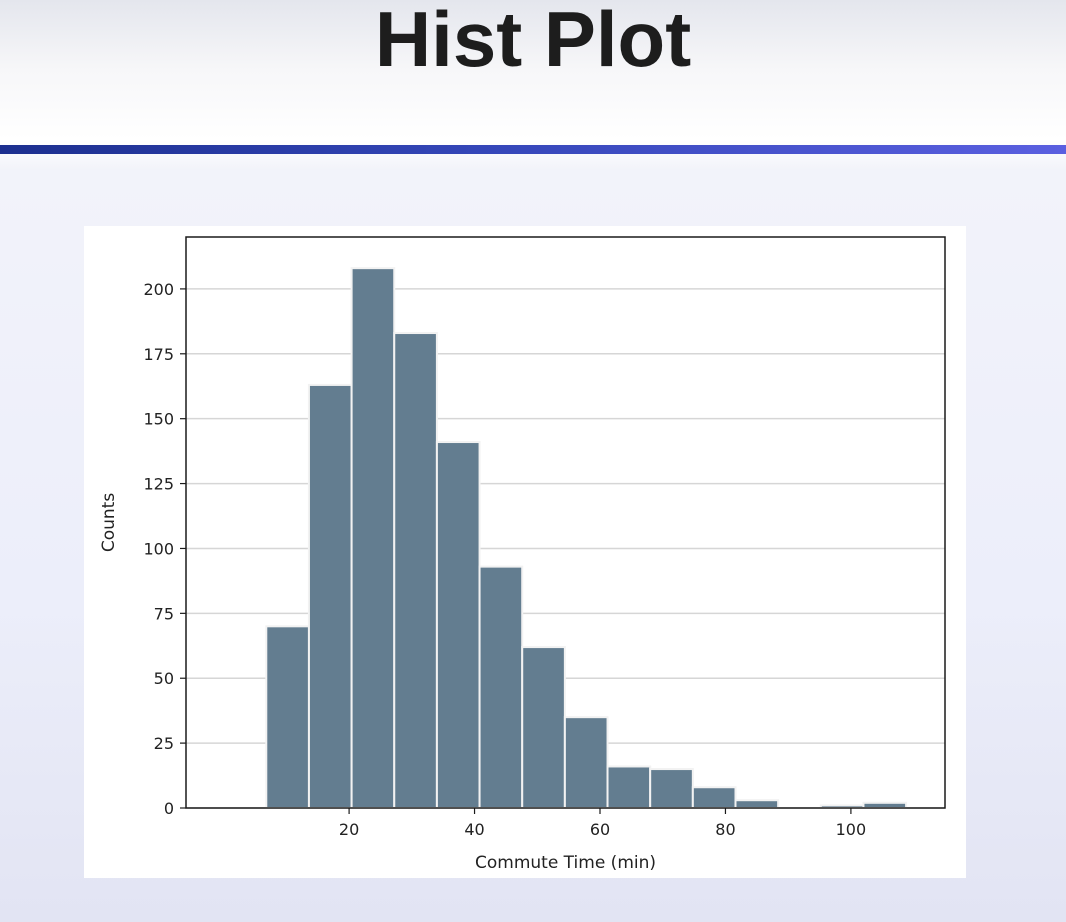 This screenshot has width=1066, height=922. I want to click on x-tick-label: 20, so click(349, 829).